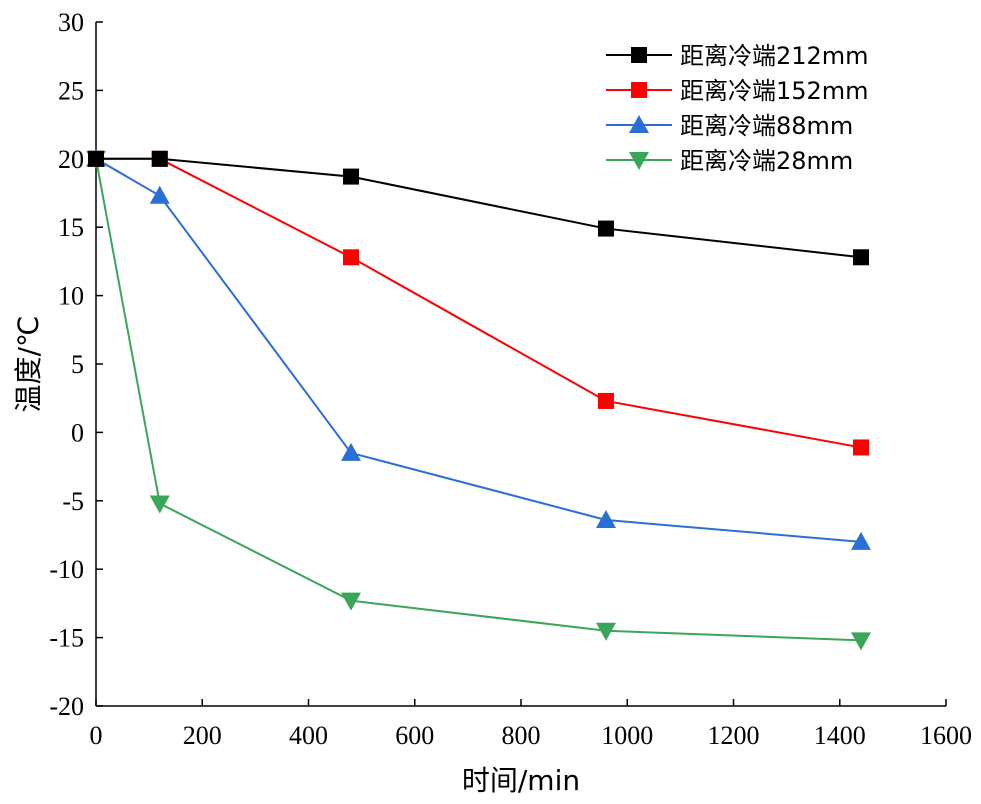 The width and height of the screenshot is (981, 804). What do you see at coordinates (66, 638) in the screenshot?
I see `y-tick-label: -15` at bounding box center [66, 638].